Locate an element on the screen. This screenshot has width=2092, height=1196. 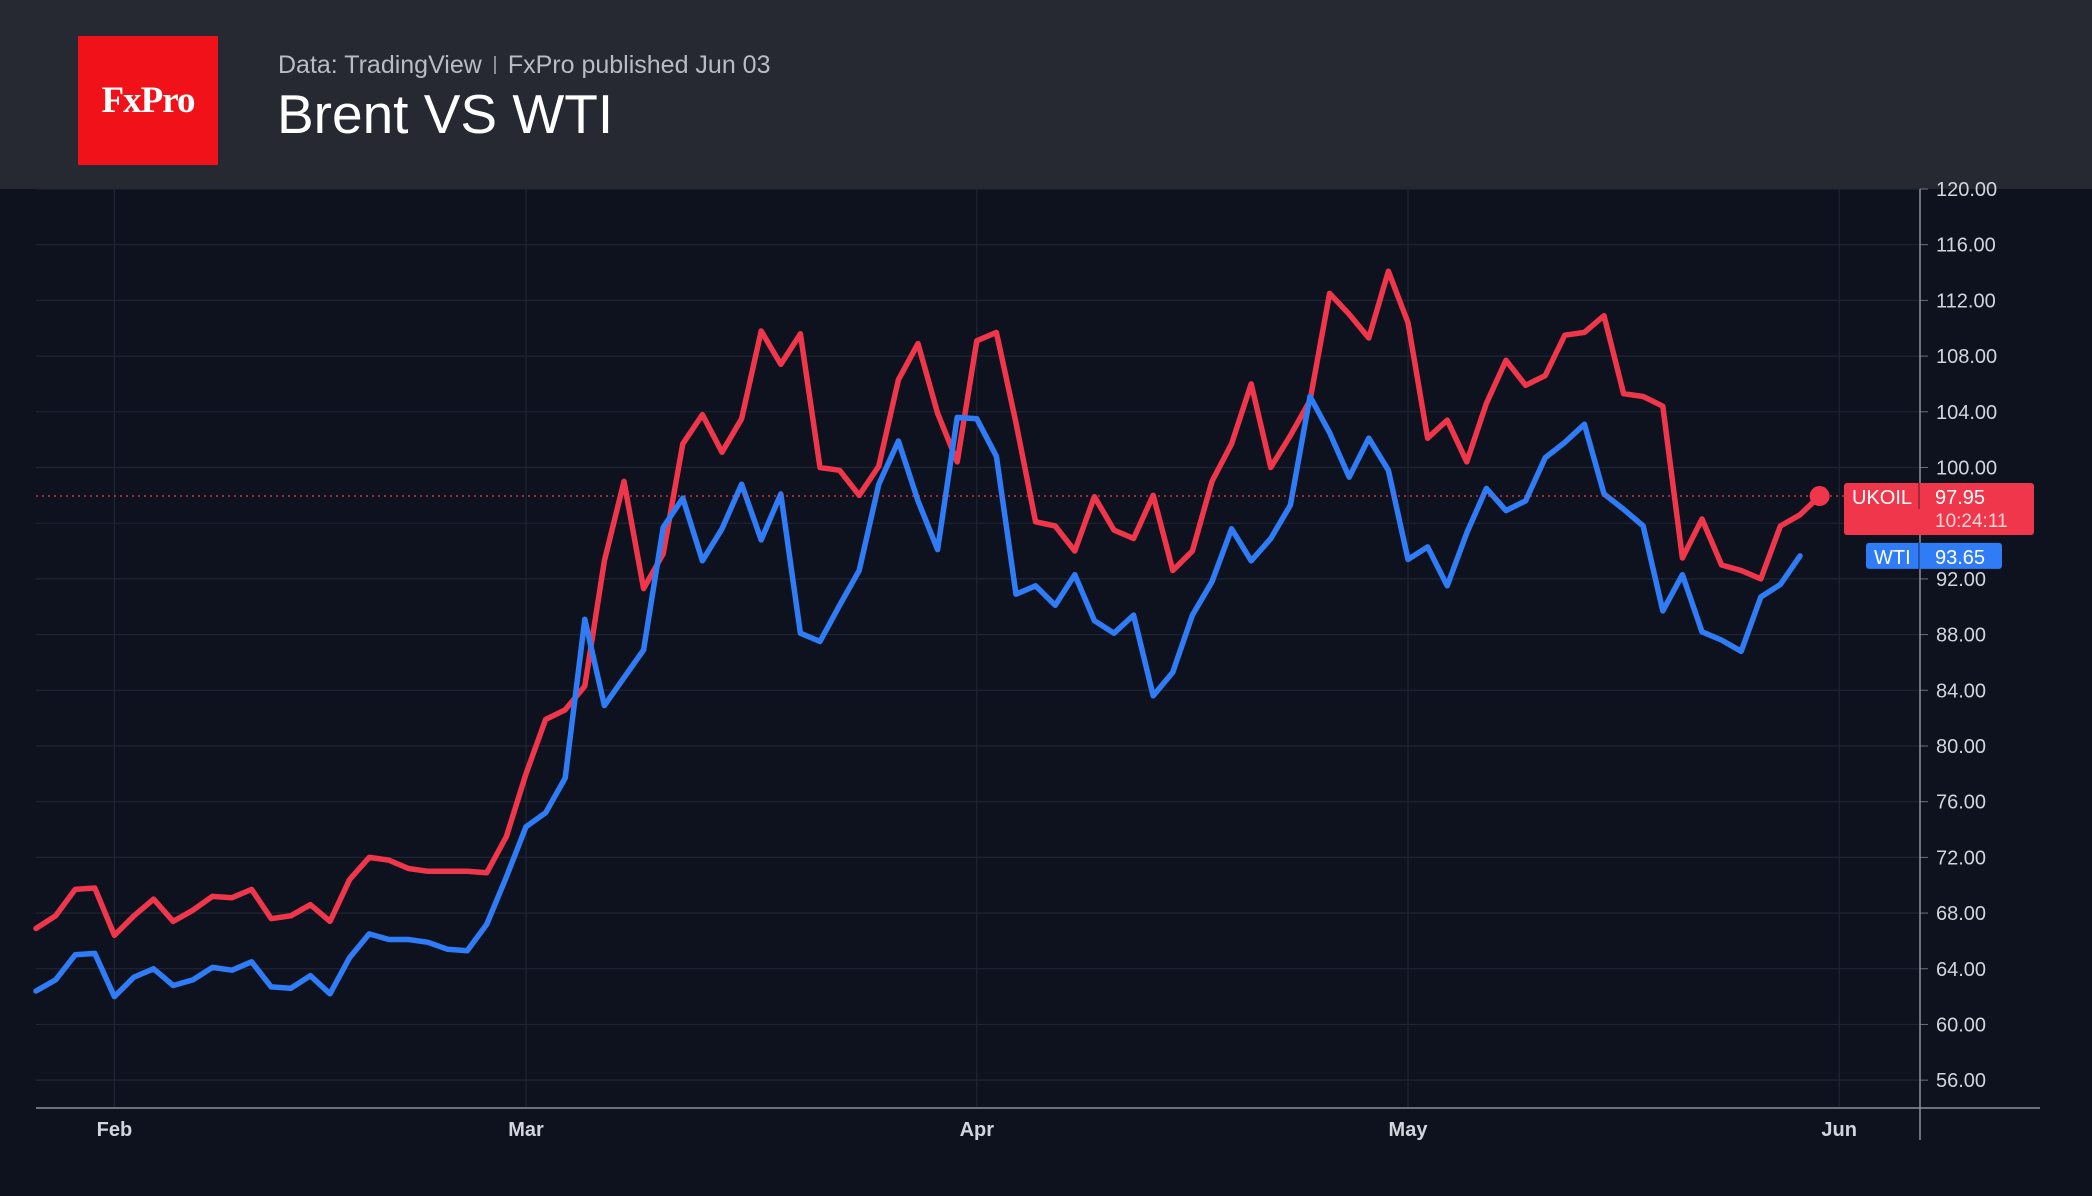
y-tick-label: 56.00 is located at coordinates (1961, 1081).